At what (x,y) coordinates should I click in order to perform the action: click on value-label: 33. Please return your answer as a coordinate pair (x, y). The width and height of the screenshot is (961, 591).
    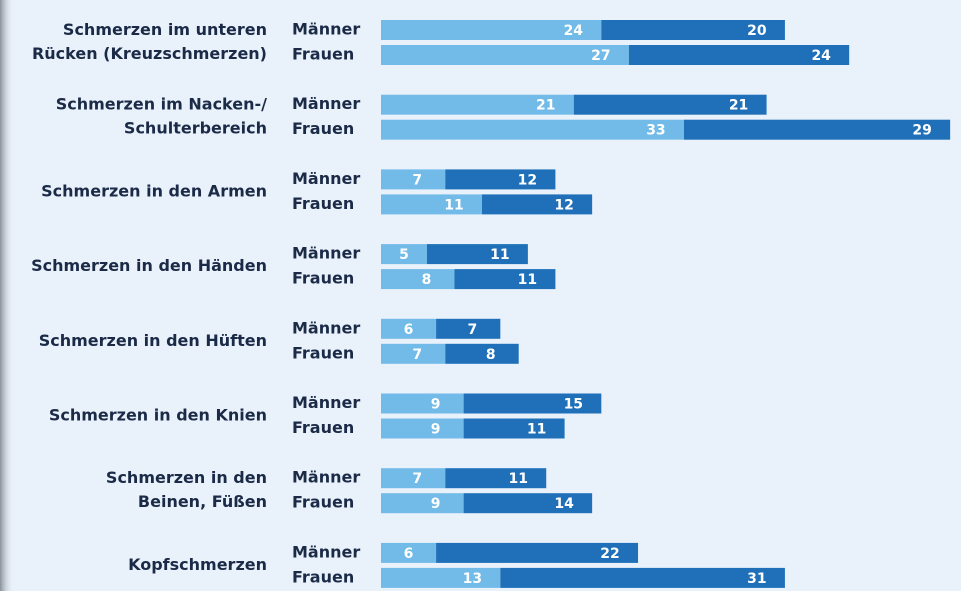
    Looking at the image, I should click on (655, 131).